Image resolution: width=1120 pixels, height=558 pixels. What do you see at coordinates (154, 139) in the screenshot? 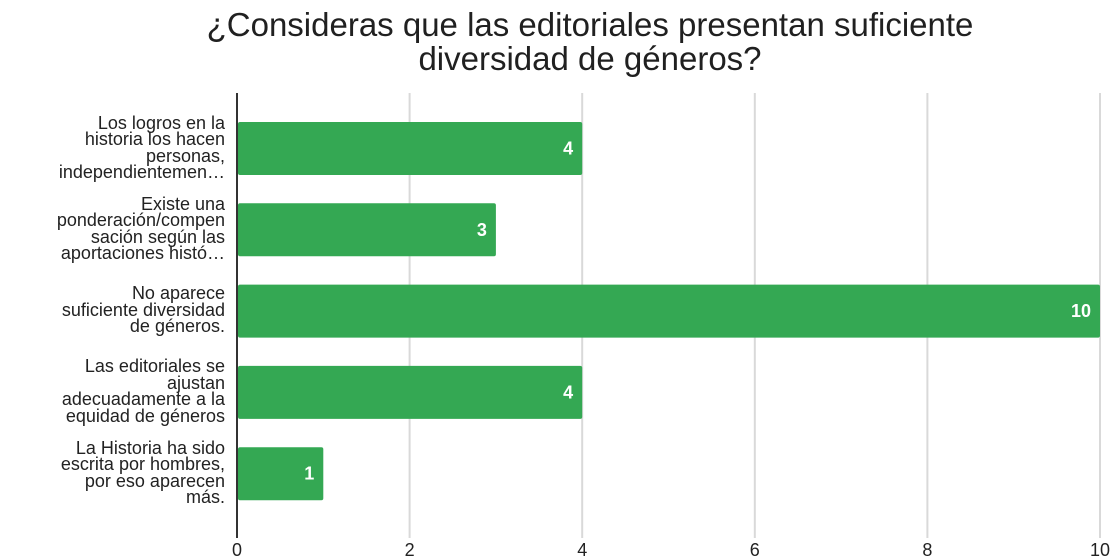
I see `category-label-1-line-2: historia los hacen` at bounding box center [154, 139].